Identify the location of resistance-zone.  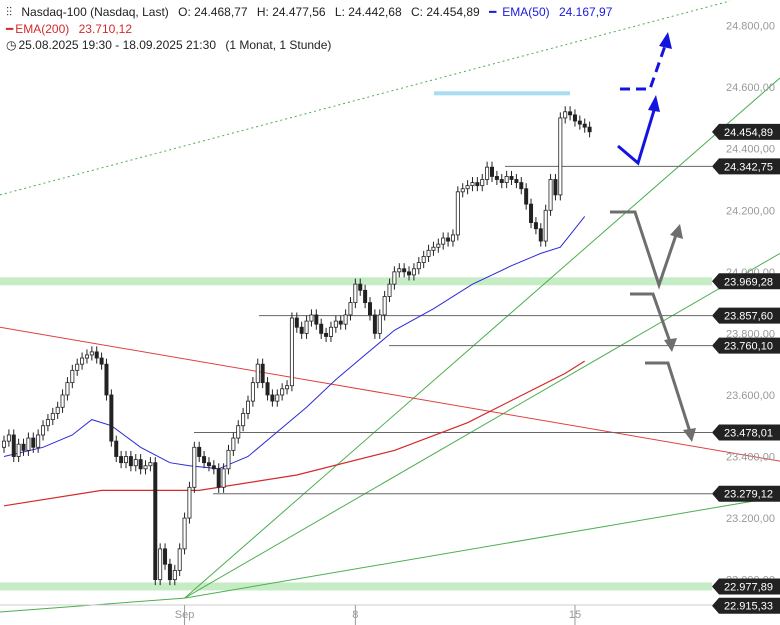
(502, 93).